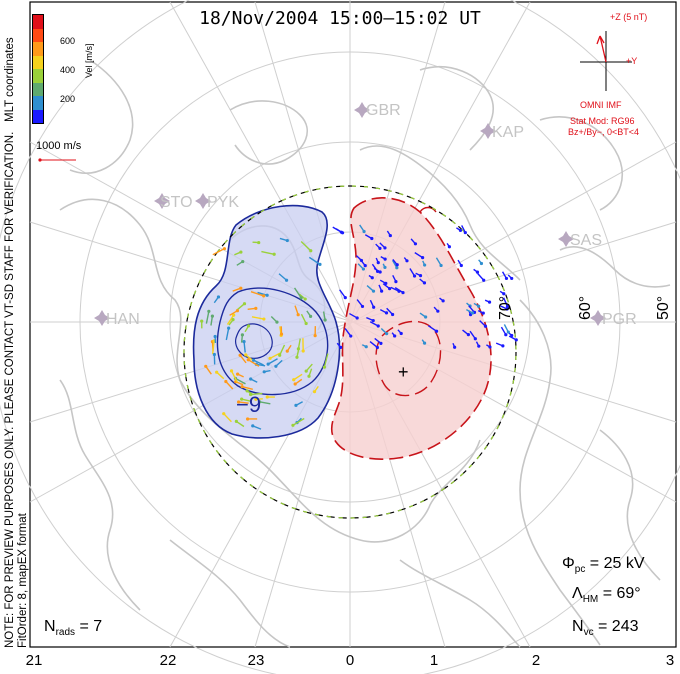  I want to click on lat-label-70: 70°, so click(505, 308).